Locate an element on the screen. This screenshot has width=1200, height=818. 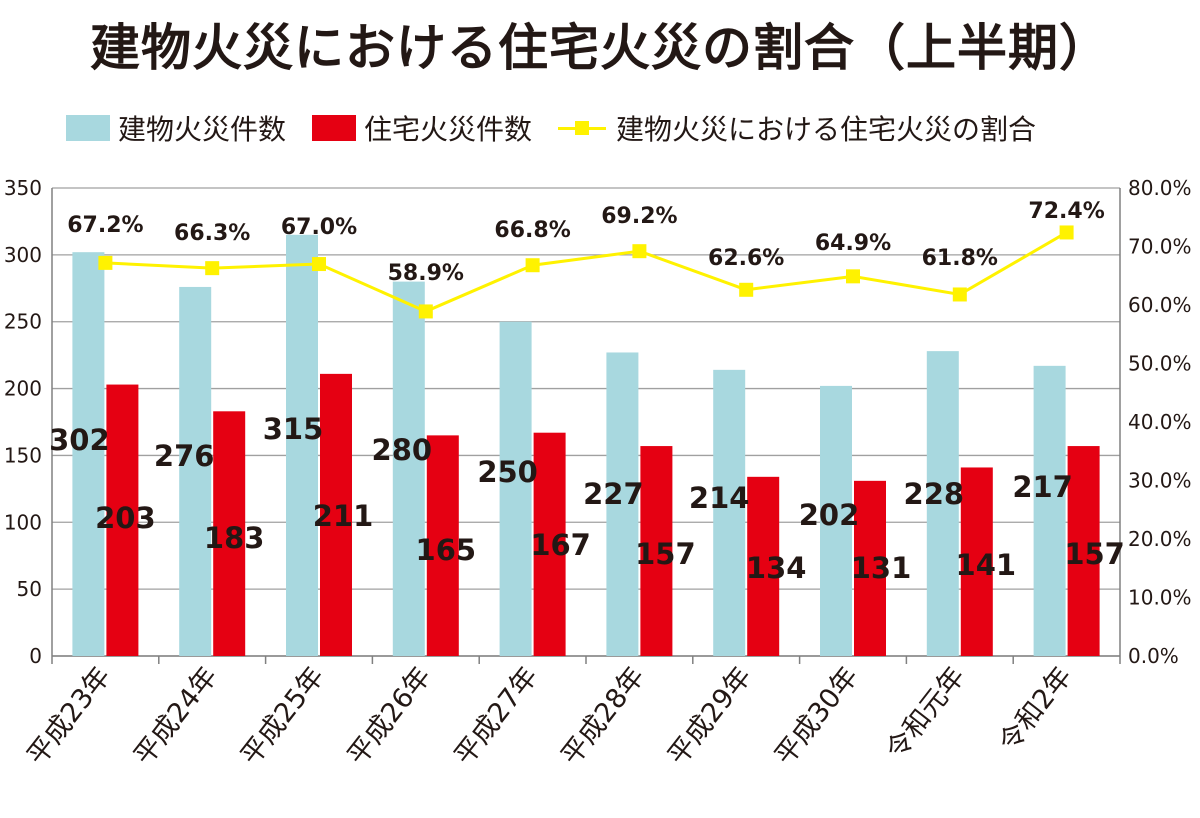
legend-item-building-fires: 建物火災件数 is located at coordinates (176, 128).